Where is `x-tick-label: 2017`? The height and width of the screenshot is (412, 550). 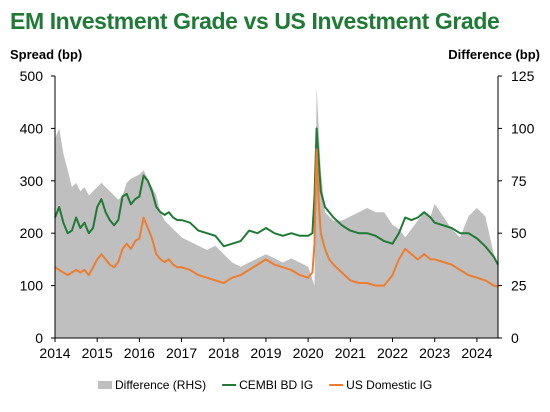
x-tick-label: 2017 is located at coordinates (181, 353).